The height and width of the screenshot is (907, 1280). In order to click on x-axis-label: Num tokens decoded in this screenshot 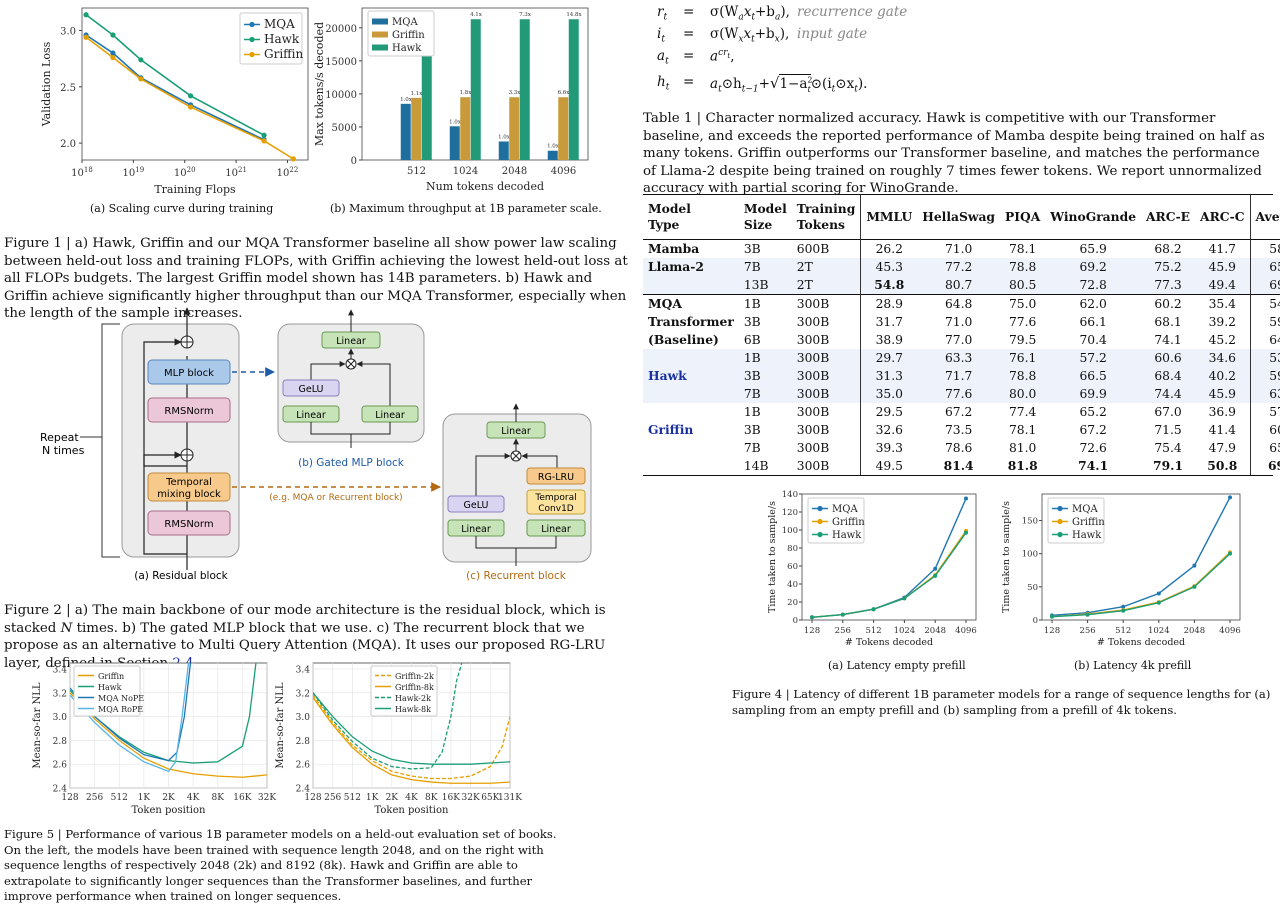, I will do `click(485, 186)`.